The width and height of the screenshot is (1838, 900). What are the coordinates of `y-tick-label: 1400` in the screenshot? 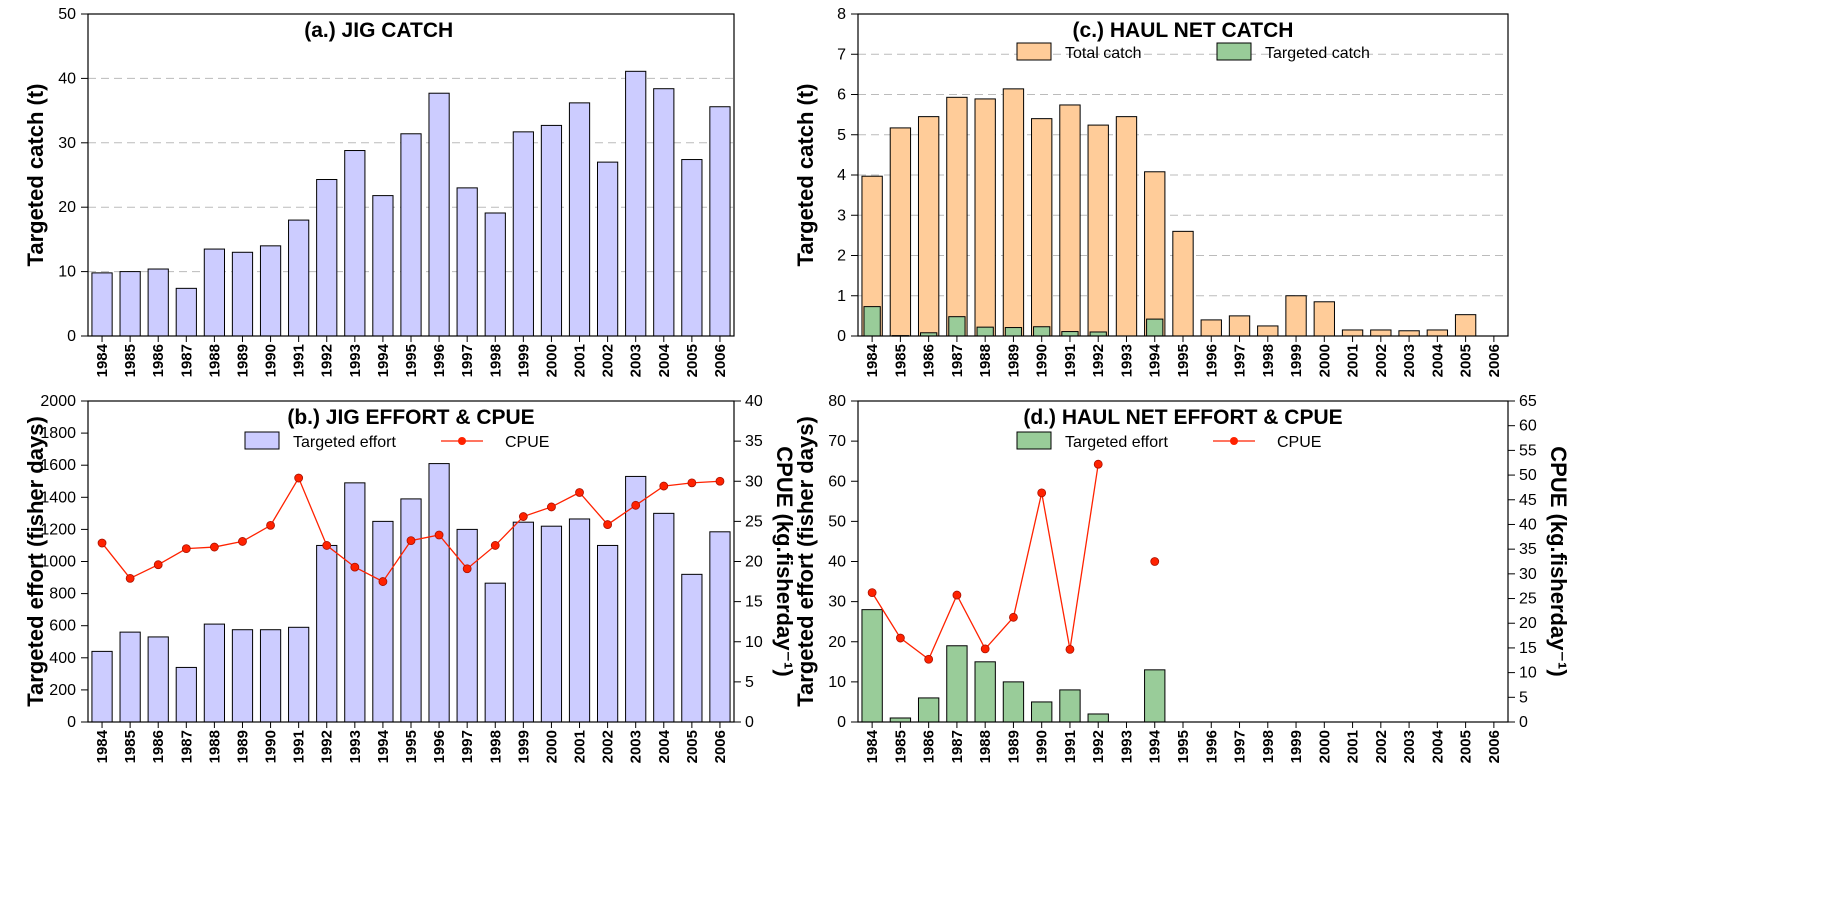 It's located at (58, 497).